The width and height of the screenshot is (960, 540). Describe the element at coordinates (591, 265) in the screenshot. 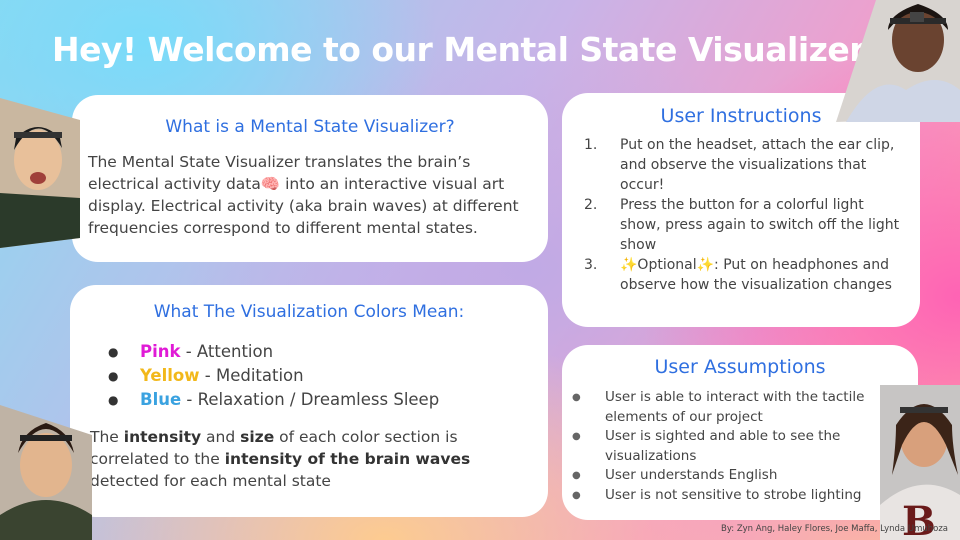

I see `instruction-number: 3.` at that location.